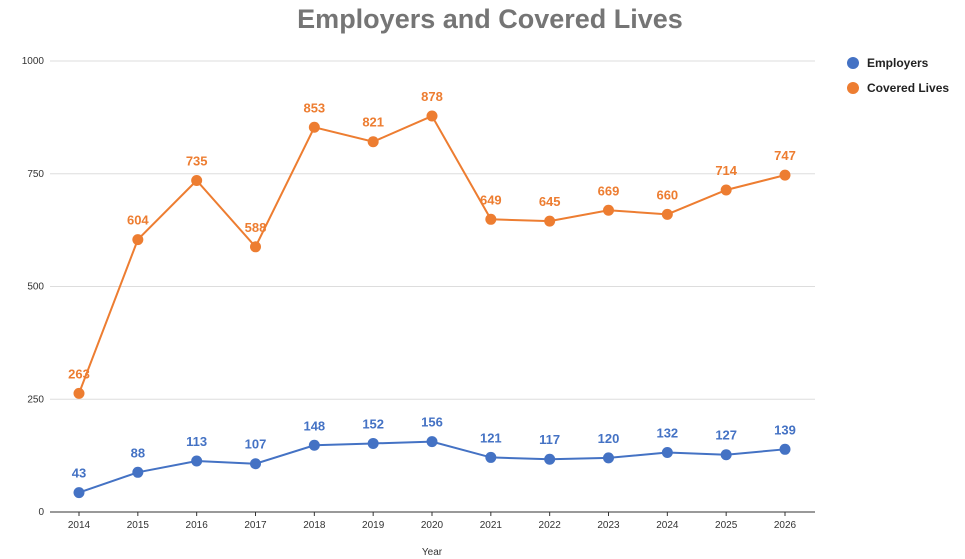 The image size is (965, 559). Describe the element at coordinates (35, 399) in the screenshot. I see `y-tick-label: 250` at that location.